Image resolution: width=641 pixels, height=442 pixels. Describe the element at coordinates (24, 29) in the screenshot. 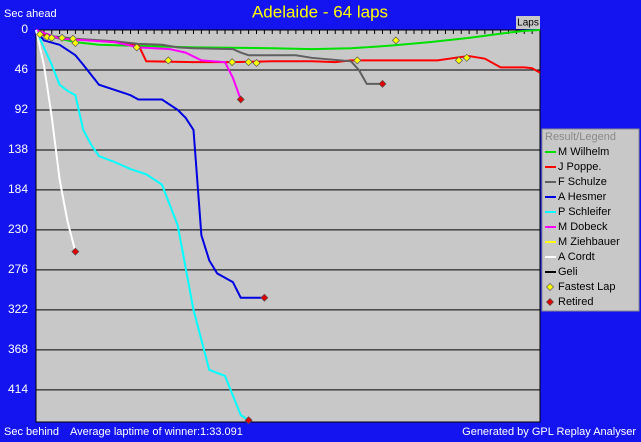

I see `y-tick-label: 0` at that location.